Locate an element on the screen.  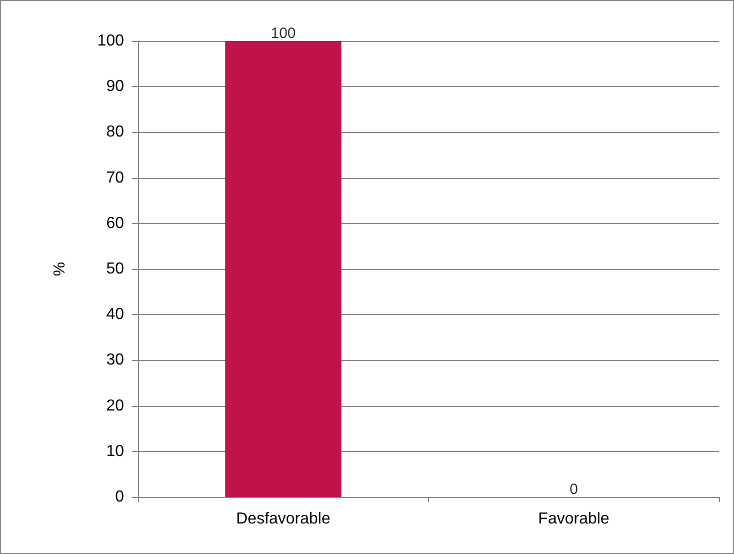
x-tick-label: Desfavorable is located at coordinates (283, 519).